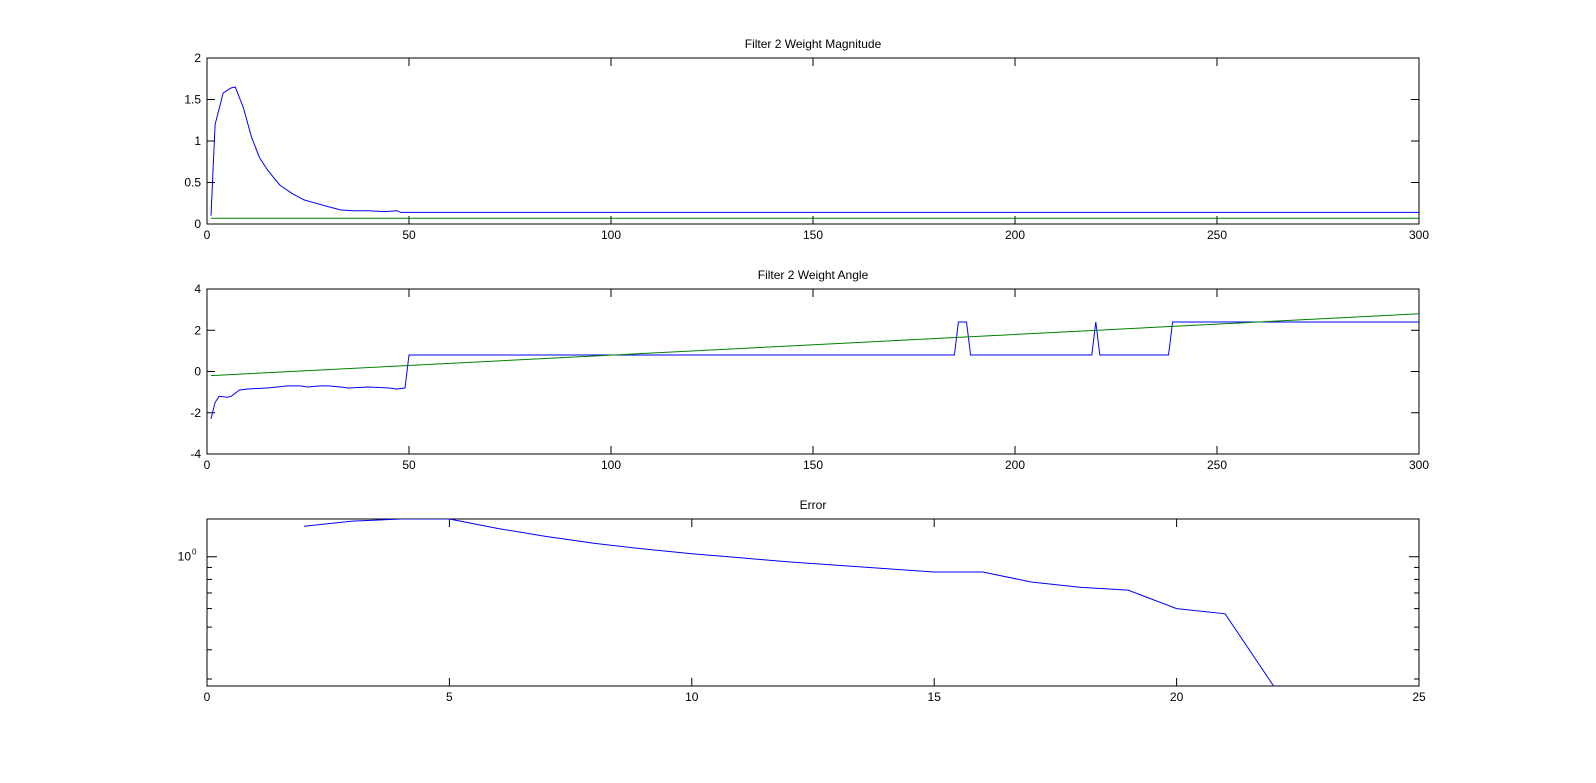 The image size is (1596, 783). I want to click on chart-title: Filter 2 Weight Magnitude, so click(813, 44).